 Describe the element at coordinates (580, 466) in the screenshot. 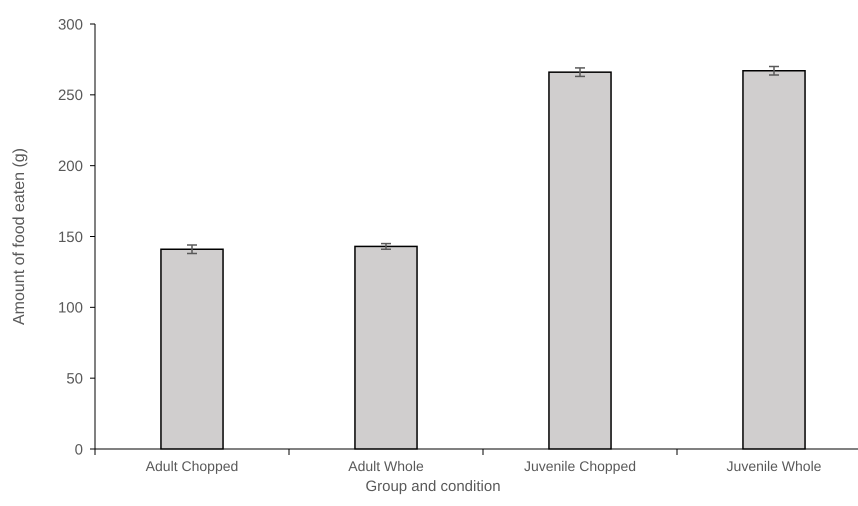

I see `x-tick-label: Juvenile Chopped` at that location.